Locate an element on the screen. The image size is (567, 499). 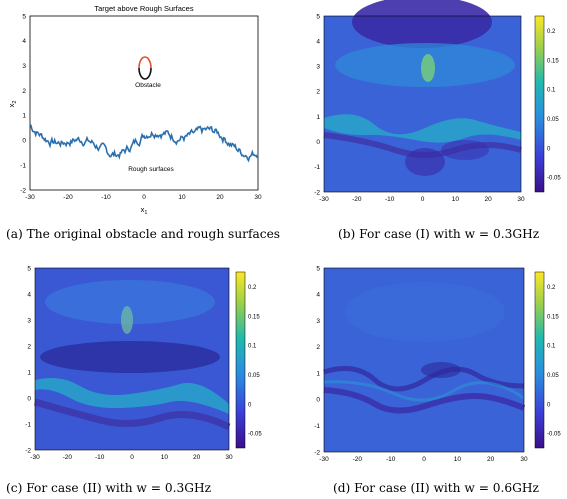
panel-c-axes-frame is located at coordinates (132, 359).